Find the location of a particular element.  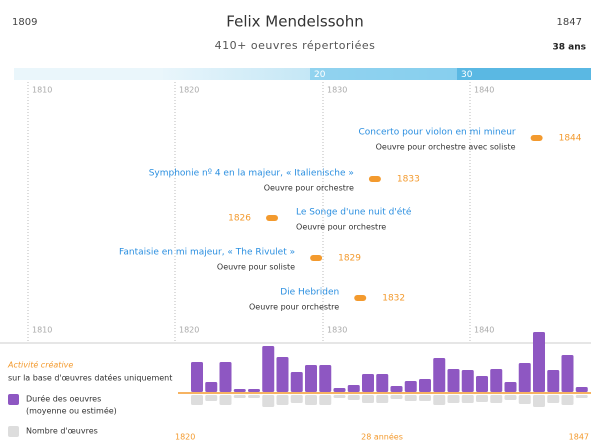

work-type: Oeuvre pour soliste is located at coordinates (256, 267).